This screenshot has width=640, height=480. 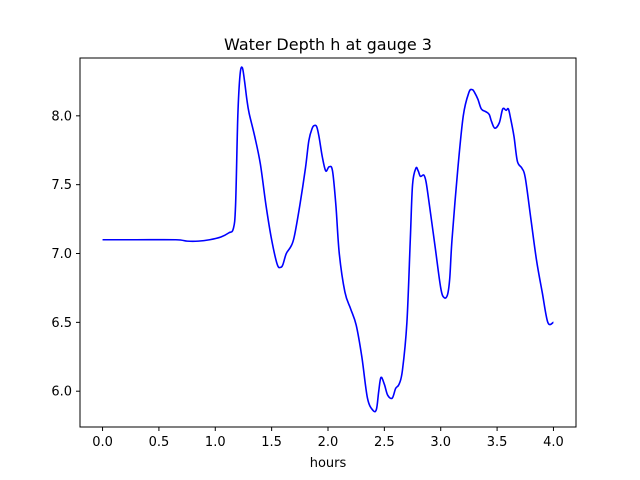 I want to click on x-tick-label: 4.0, so click(x=553, y=442).